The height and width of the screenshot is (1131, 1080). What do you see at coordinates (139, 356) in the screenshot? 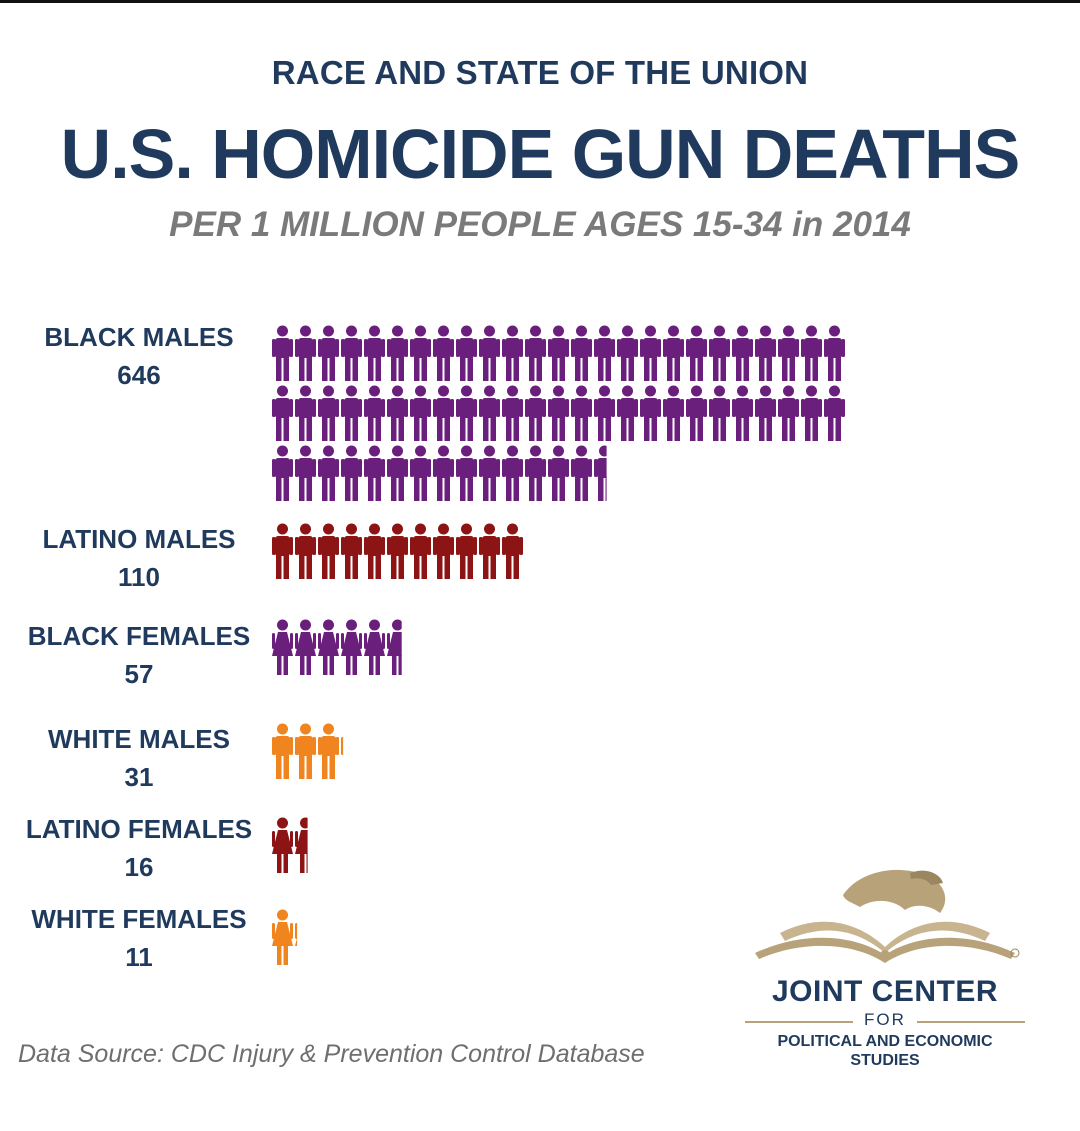
I see `category-label-black-males: BLACK MALES 646` at bounding box center [139, 356].